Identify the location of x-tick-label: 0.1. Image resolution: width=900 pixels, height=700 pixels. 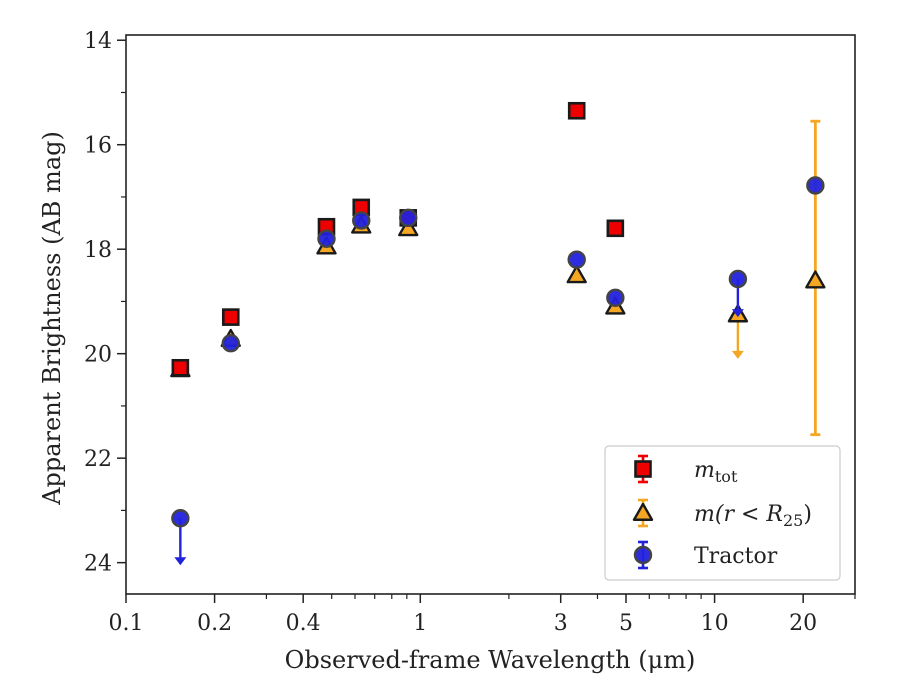
(126, 623).